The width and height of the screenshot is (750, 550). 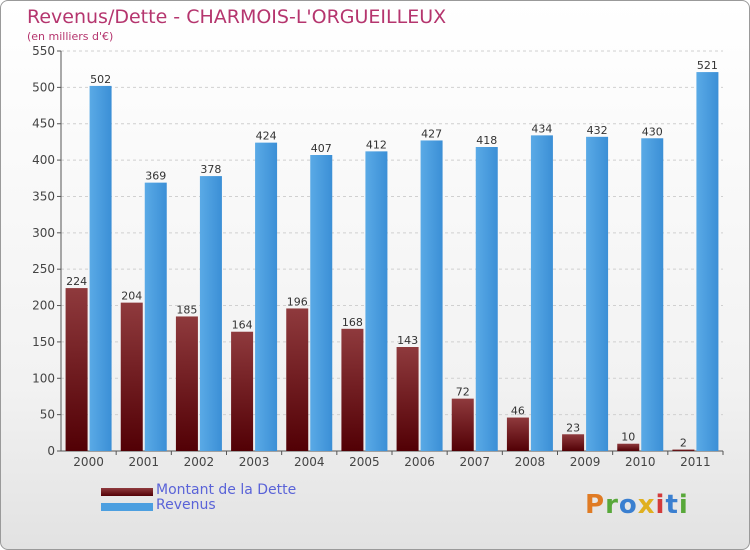 I want to click on logo-letter: o, so click(x=628, y=505).